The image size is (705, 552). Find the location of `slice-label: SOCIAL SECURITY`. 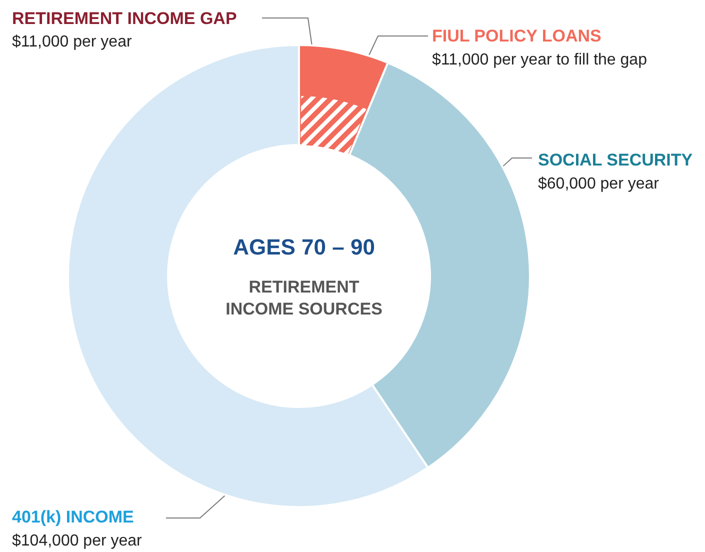

slice-label: SOCIAL SECURITY is located at coordinates (616, 160).